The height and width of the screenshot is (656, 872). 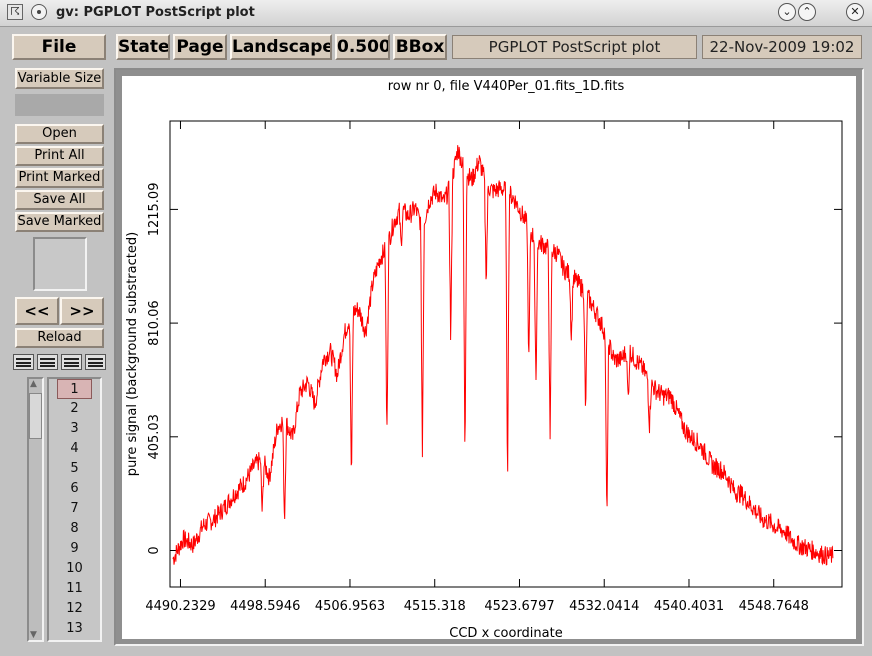 What do you see at coordinates (59, 105) in the screenshot?
I see `magnifier-area` at bounding box center [59, 105].